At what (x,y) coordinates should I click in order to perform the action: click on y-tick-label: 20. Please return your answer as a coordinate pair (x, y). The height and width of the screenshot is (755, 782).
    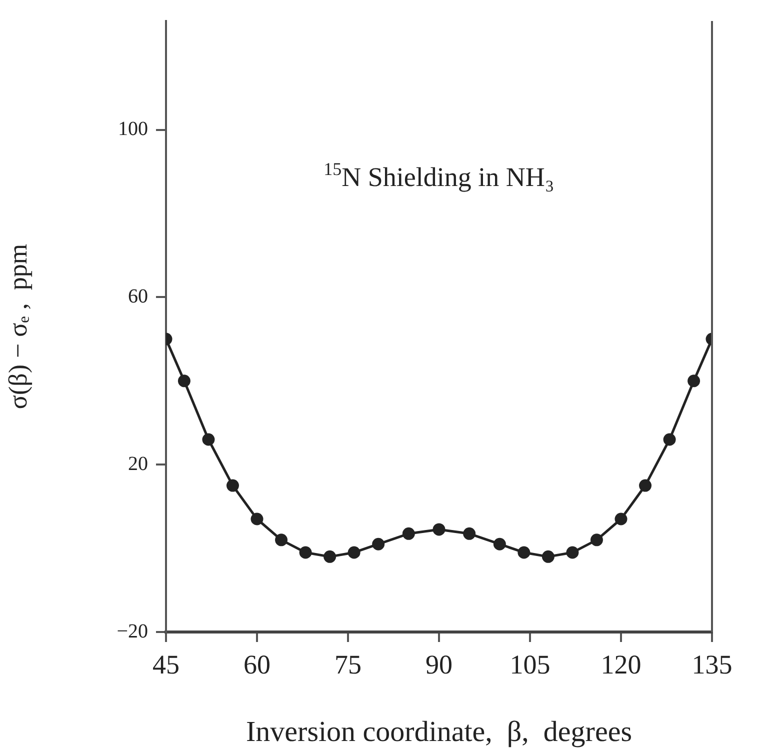
    Looking at the image, I should click on (138, 463).